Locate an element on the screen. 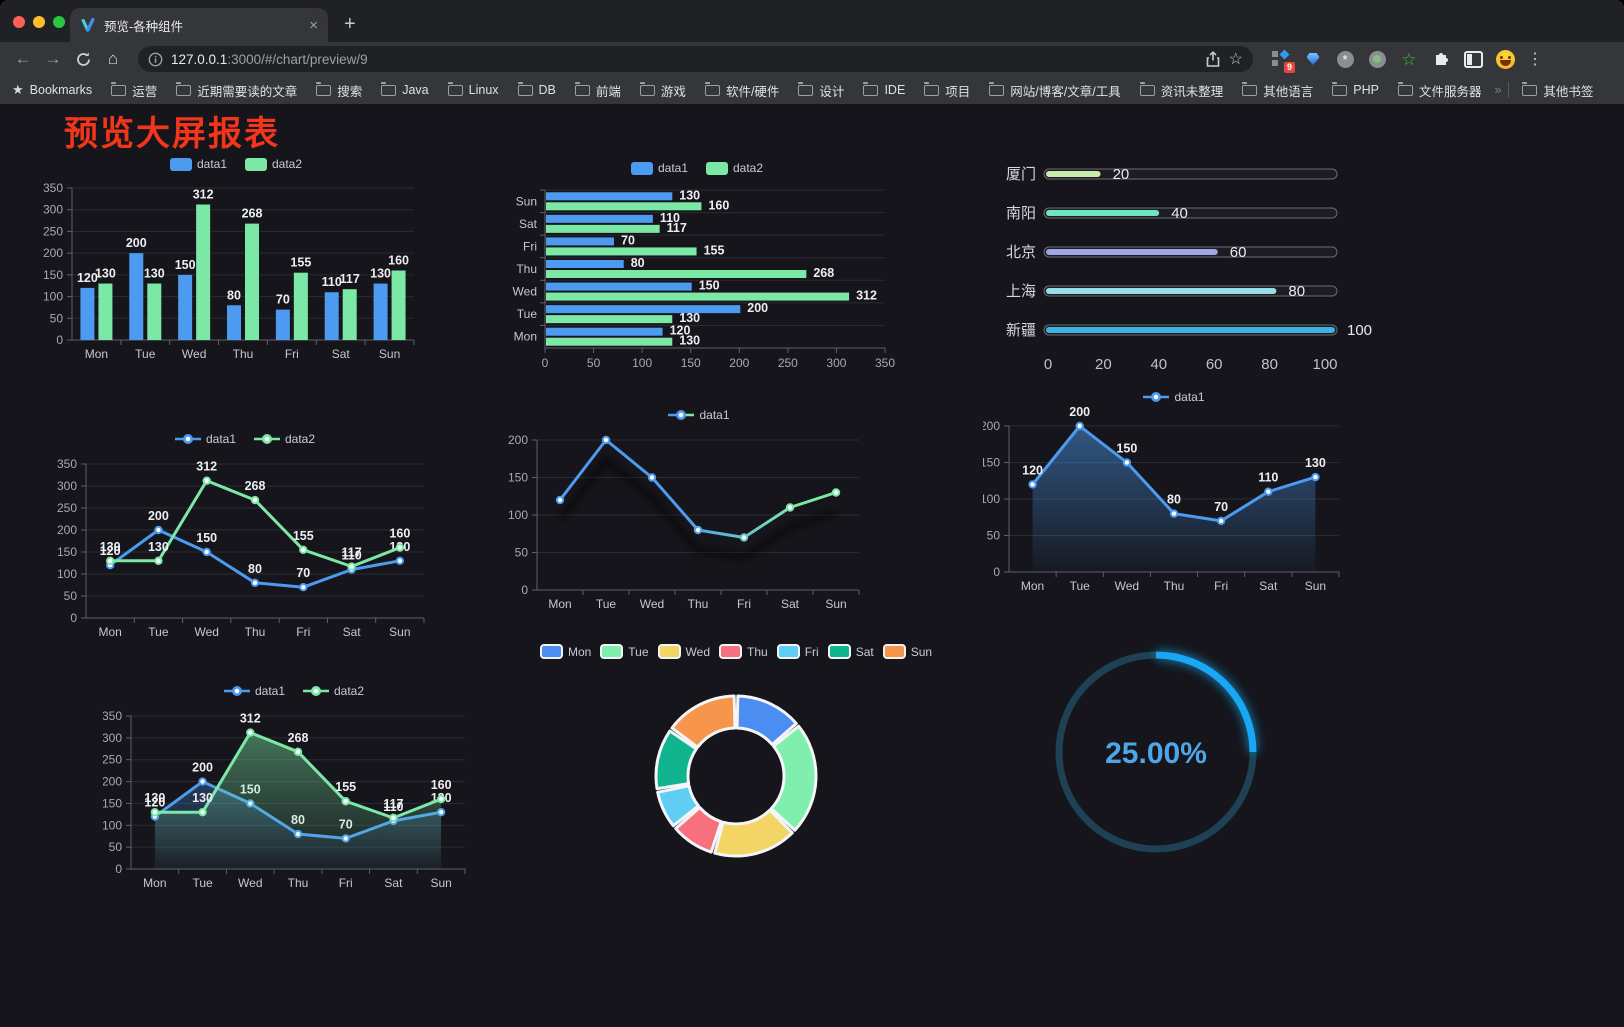  svg-text: 0 is located at coordinates (1048, 364).